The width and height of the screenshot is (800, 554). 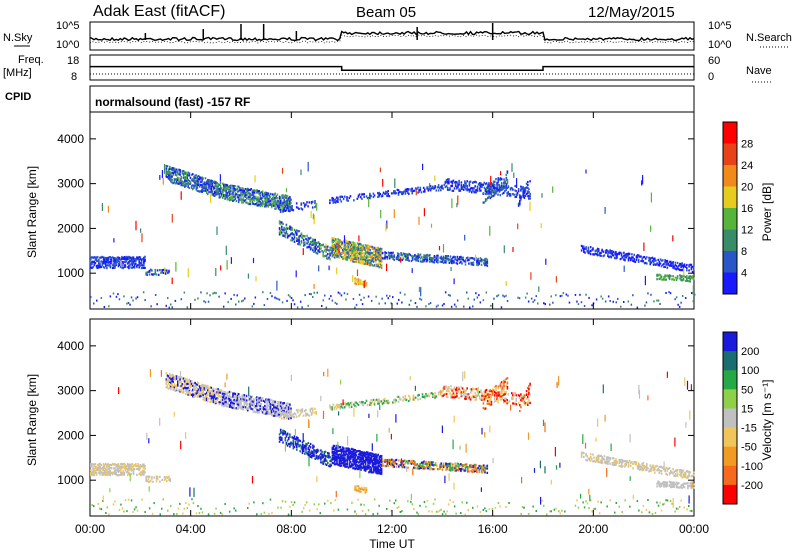 I want to click on date-label: 12/May/2015, so click(x=631, y=12).